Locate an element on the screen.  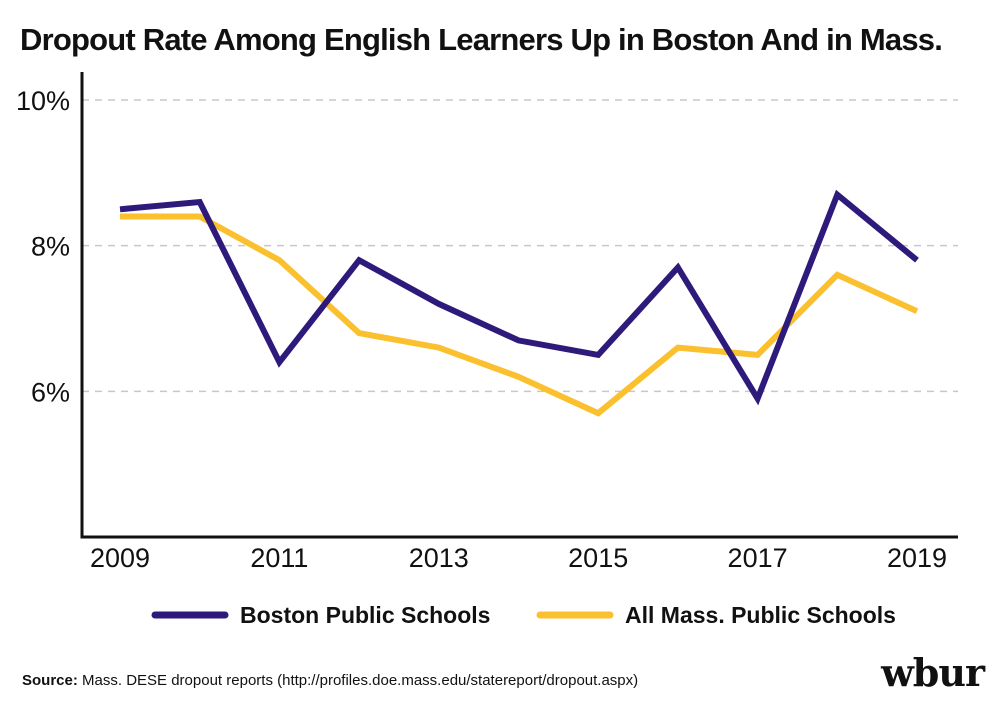
x-tick-label: 2015 is located at coordinates (598, 558).